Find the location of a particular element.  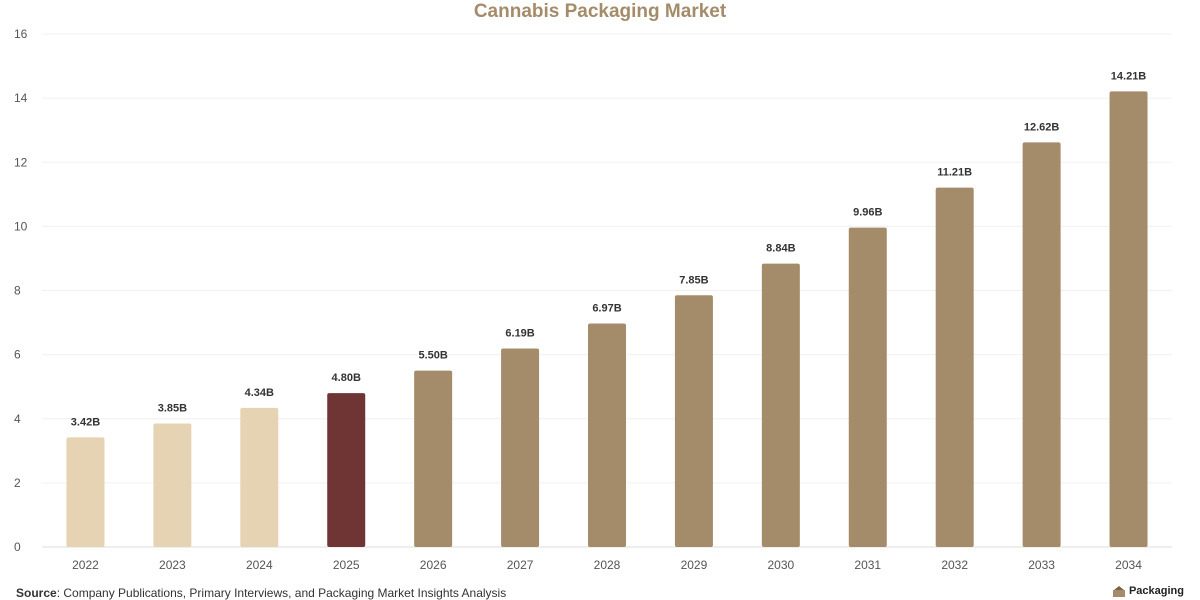

x-tick-label-2033: 2033 is located at coordinates (1041, 565).